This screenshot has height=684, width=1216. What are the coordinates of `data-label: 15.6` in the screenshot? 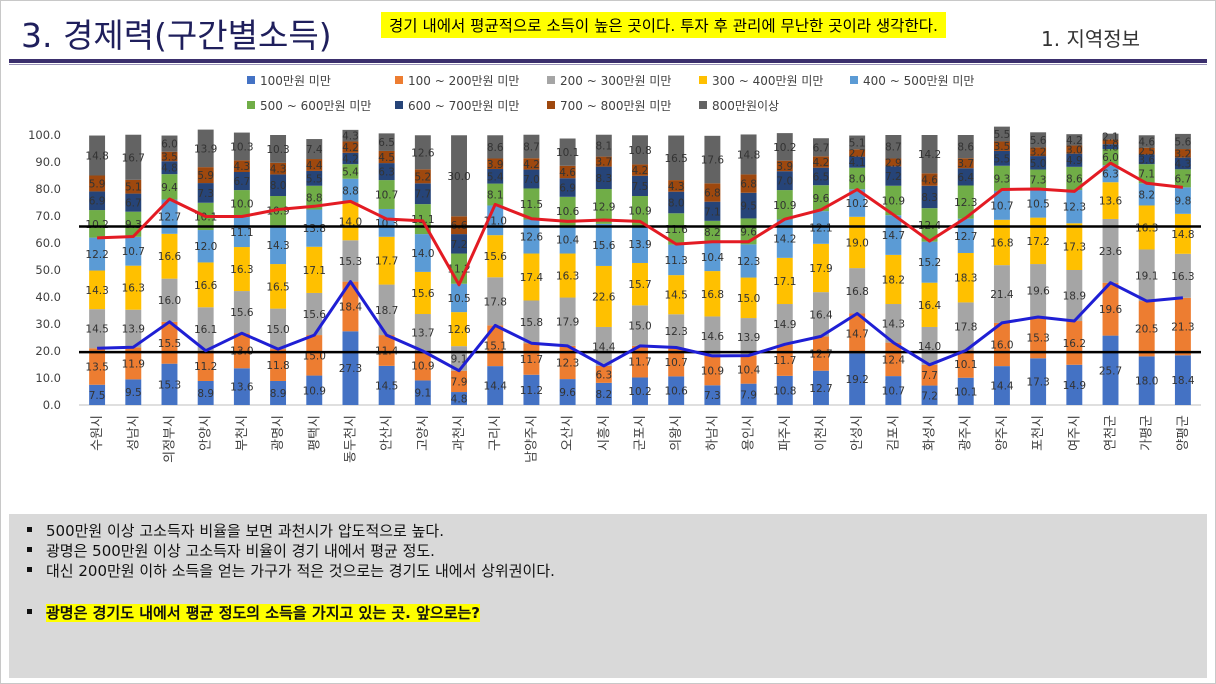 It's located at (423, 294).